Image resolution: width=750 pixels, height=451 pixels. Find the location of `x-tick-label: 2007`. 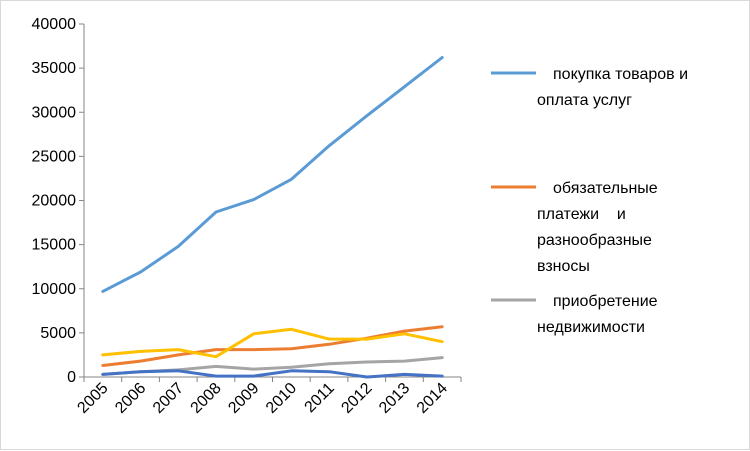

x-tick-label: 2007 is located at coordinates (168, 398).